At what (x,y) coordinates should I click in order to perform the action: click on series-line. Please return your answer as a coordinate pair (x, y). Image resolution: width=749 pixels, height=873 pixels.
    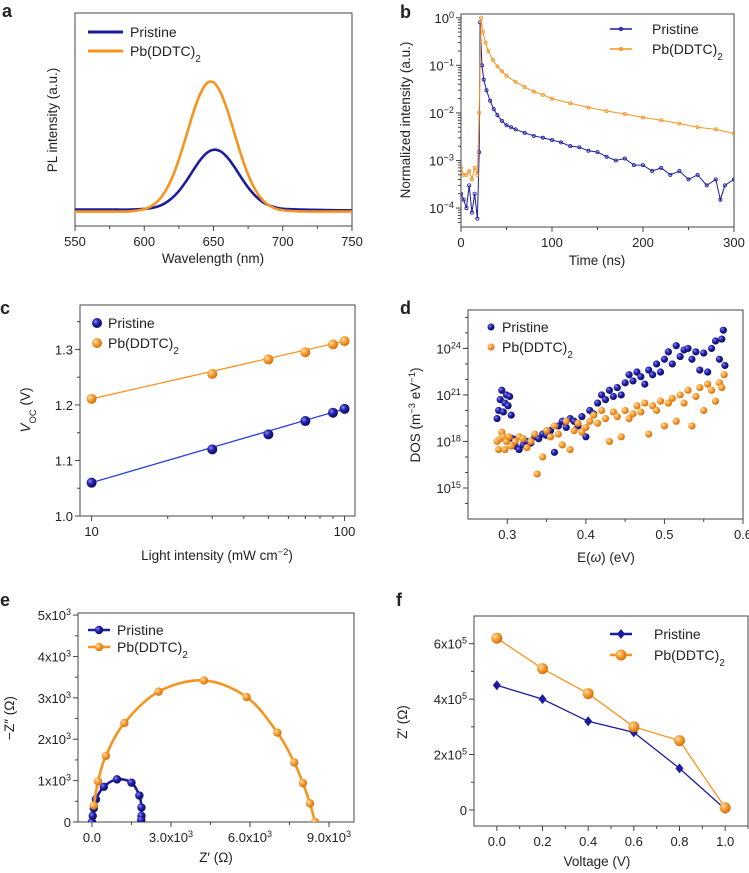
    Looking at the image, I should click on (611, 723).